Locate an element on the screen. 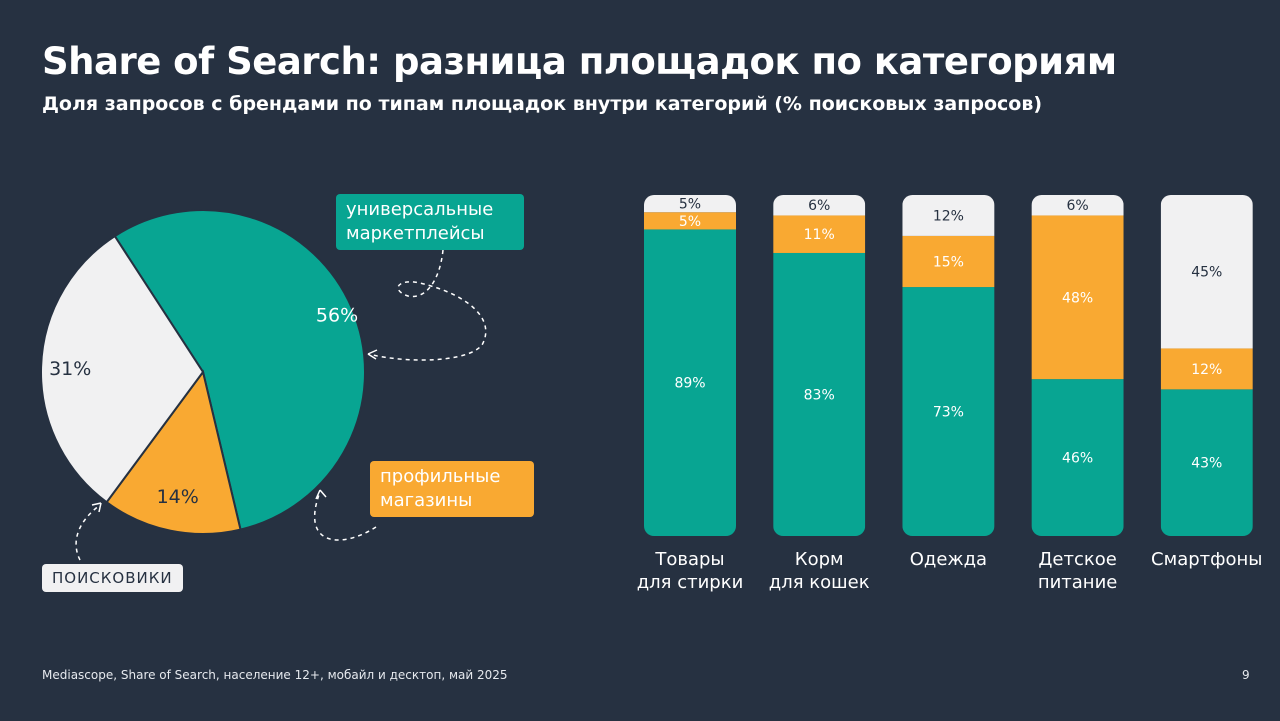  callout-arrows is located at coordinates (281, 405).